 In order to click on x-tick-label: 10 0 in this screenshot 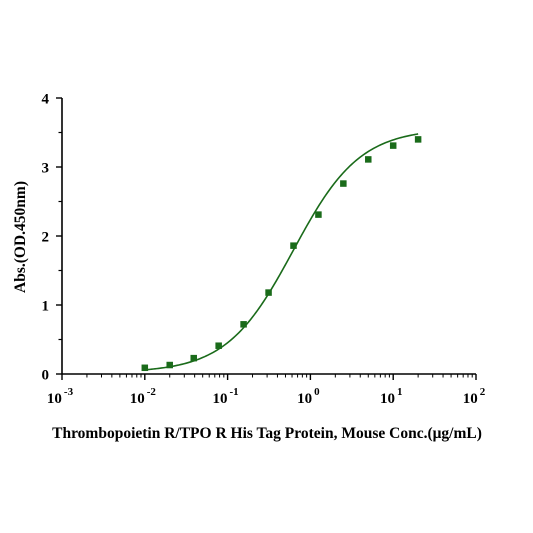, I will do `click(308, 396)`.